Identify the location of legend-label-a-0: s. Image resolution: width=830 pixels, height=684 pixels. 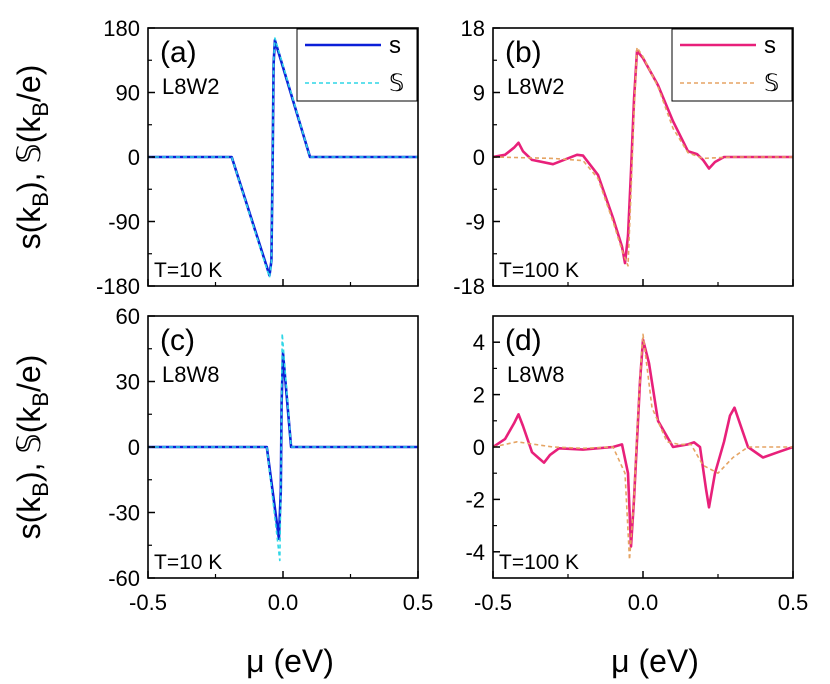
(395, 45).